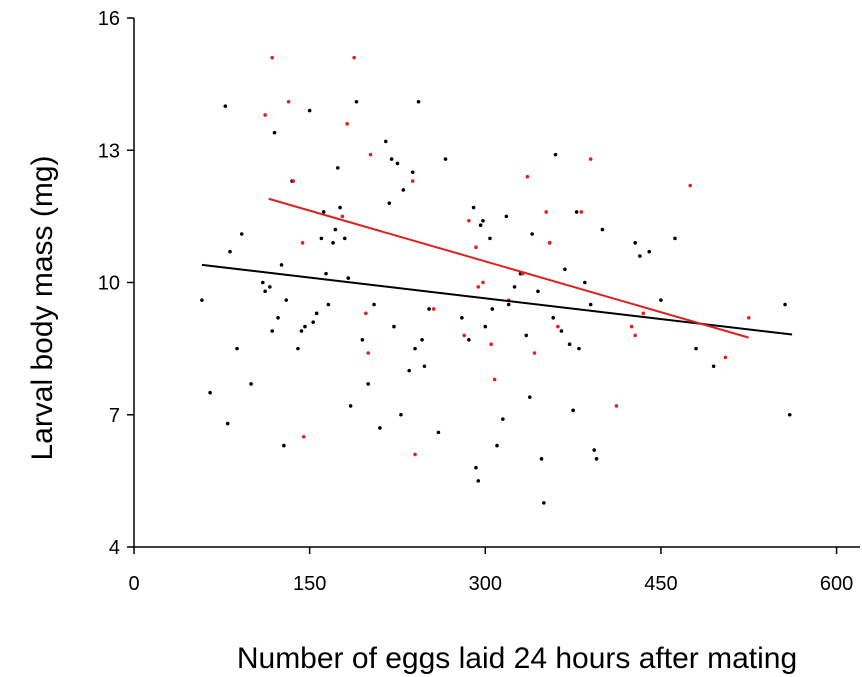  I want to click on y-tick-label: 7, so click(114, 416).